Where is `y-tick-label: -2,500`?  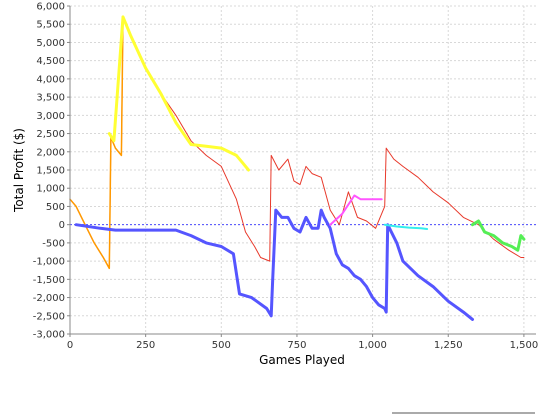 y-tick-label: -2,500 is located at coordinates (49, 316).